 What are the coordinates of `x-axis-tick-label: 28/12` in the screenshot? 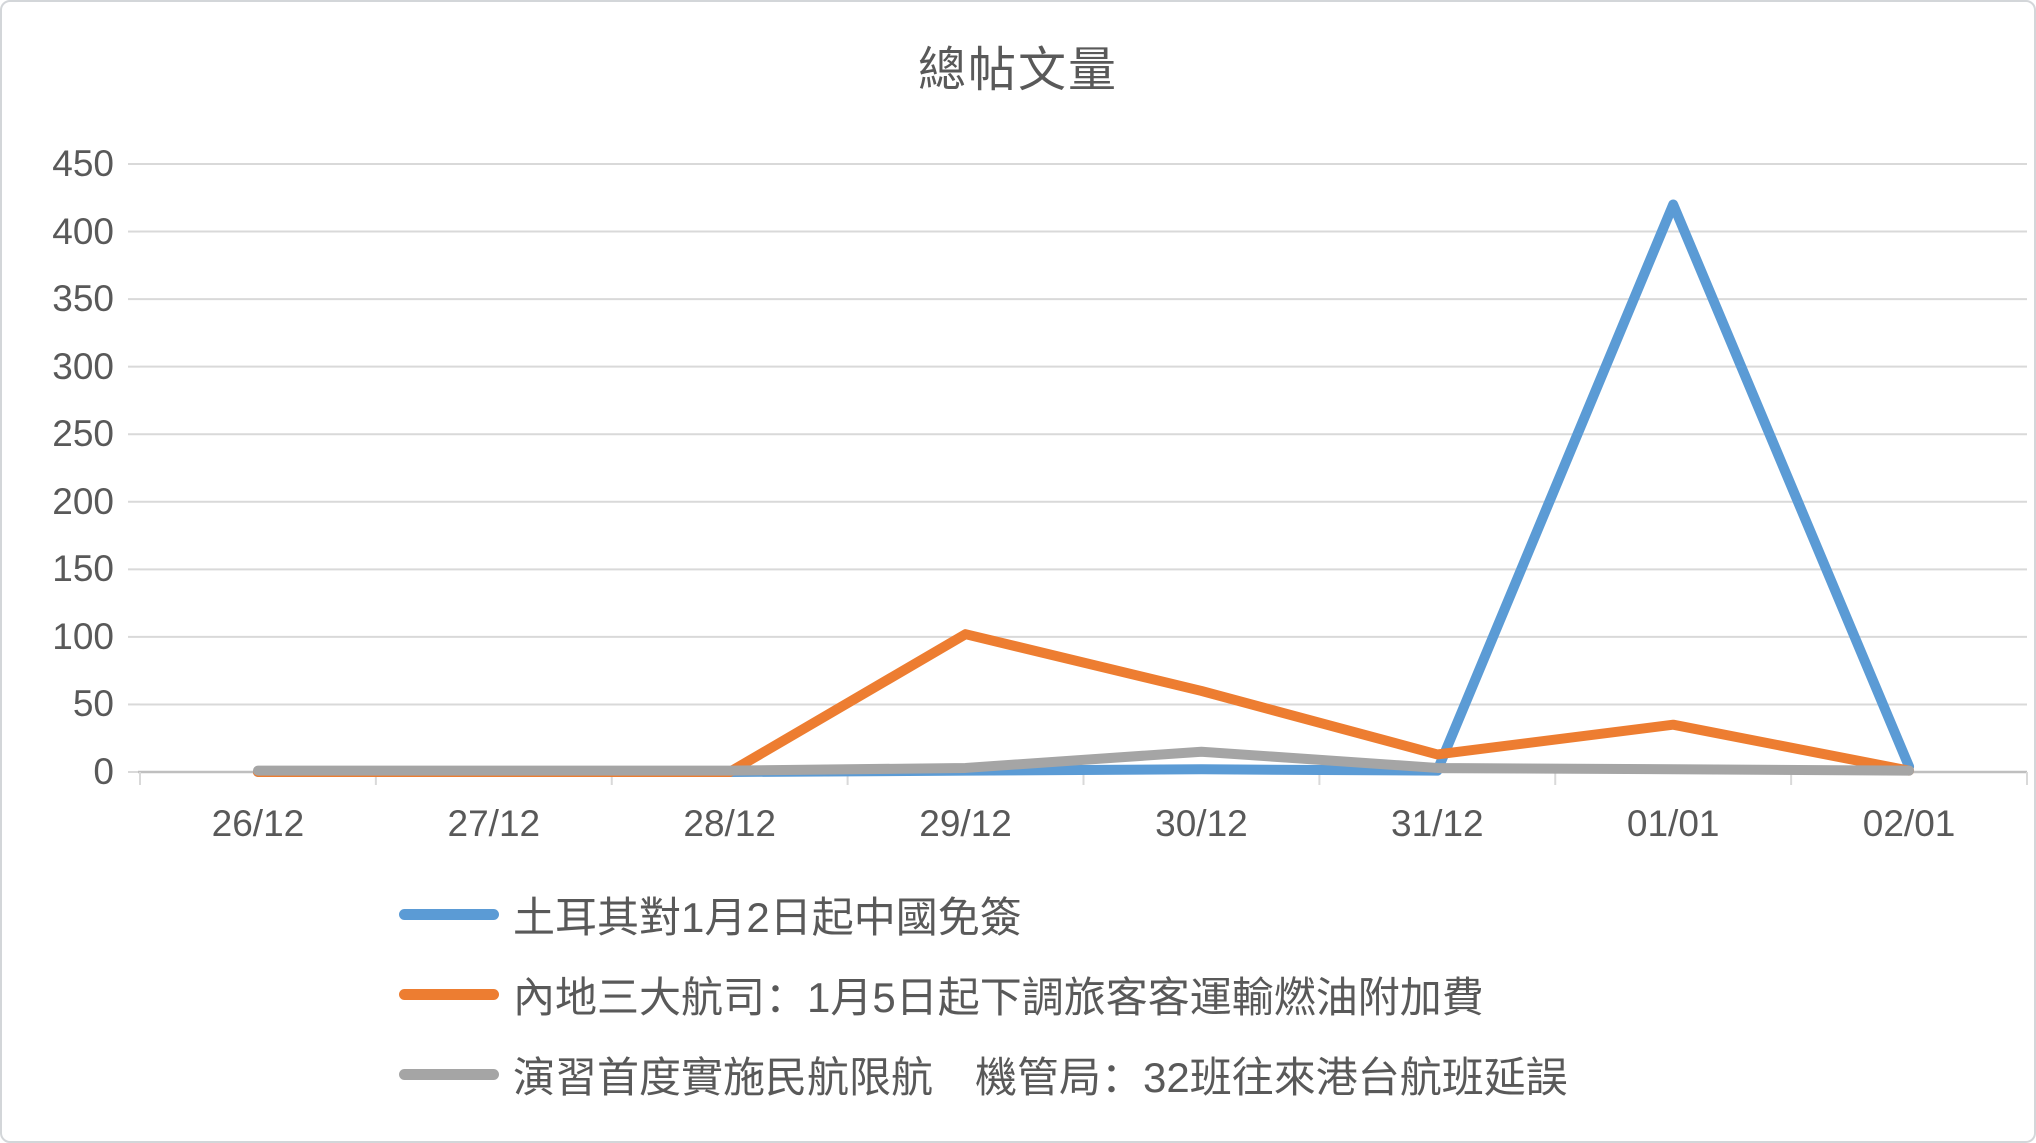 It's located at (729, 823).